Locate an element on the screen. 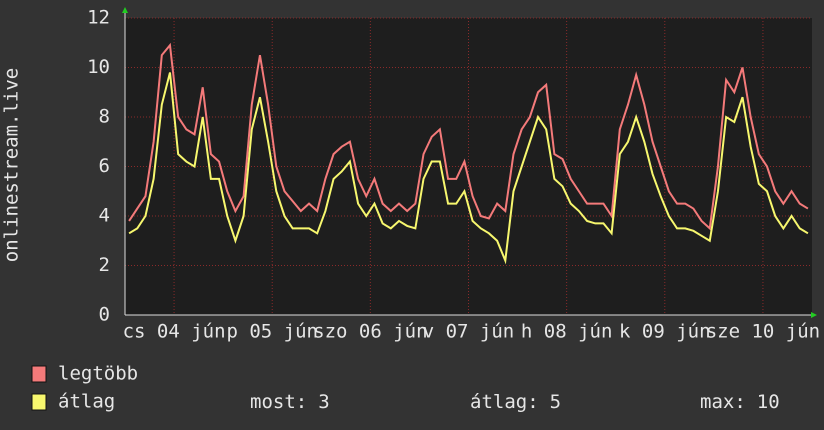 This screenshot has height=430, width=824. x-arrow is located at coordinates (814, 315).